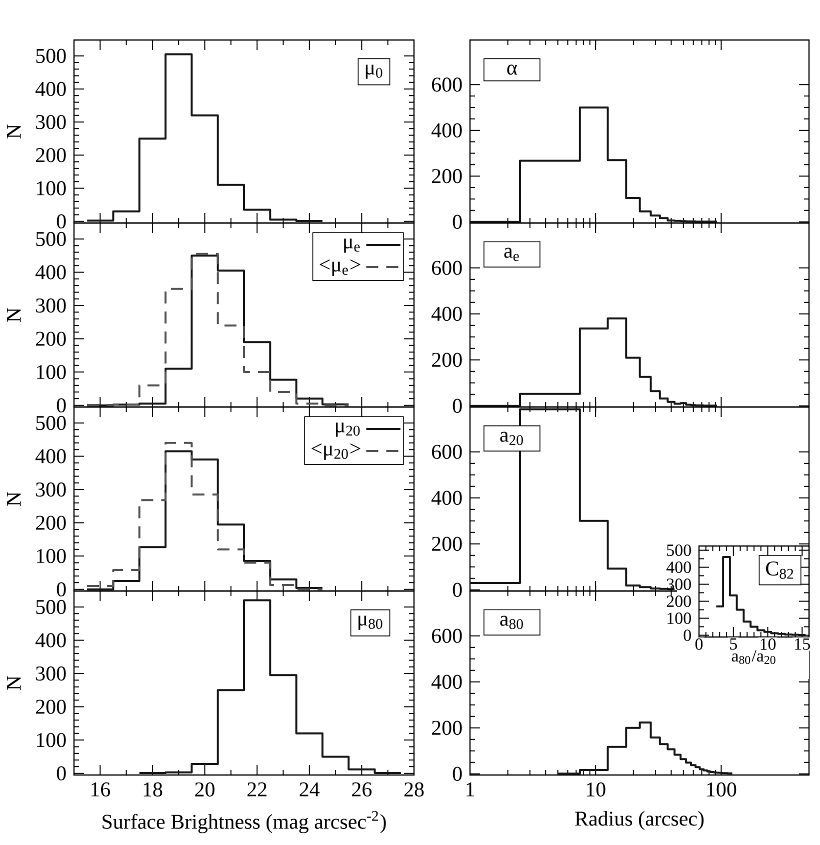  I want to click on x-tick-label: 15, so click(802, 644).